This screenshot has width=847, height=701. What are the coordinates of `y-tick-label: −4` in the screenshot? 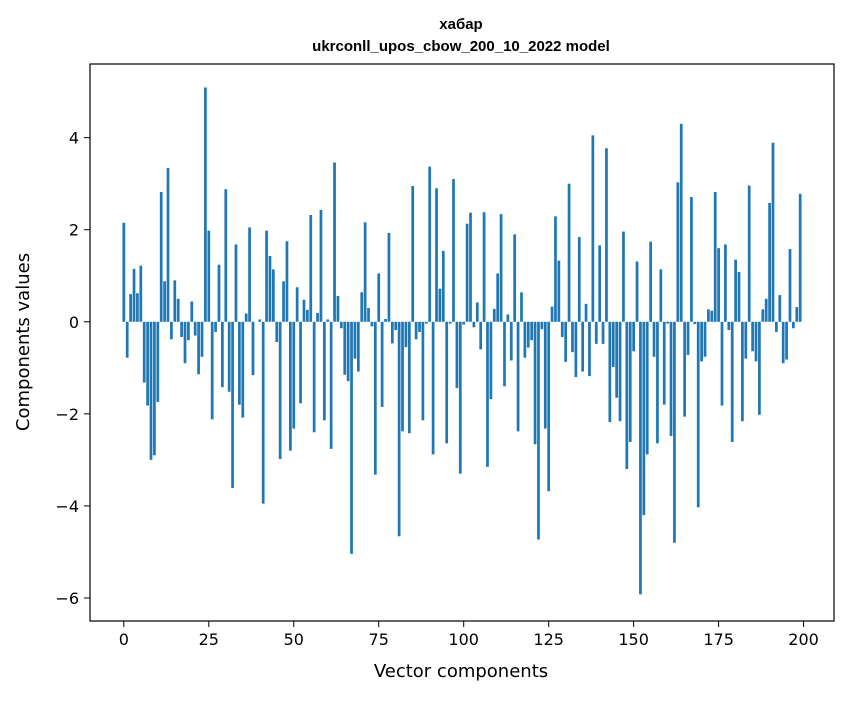 It's located at (67, 506).